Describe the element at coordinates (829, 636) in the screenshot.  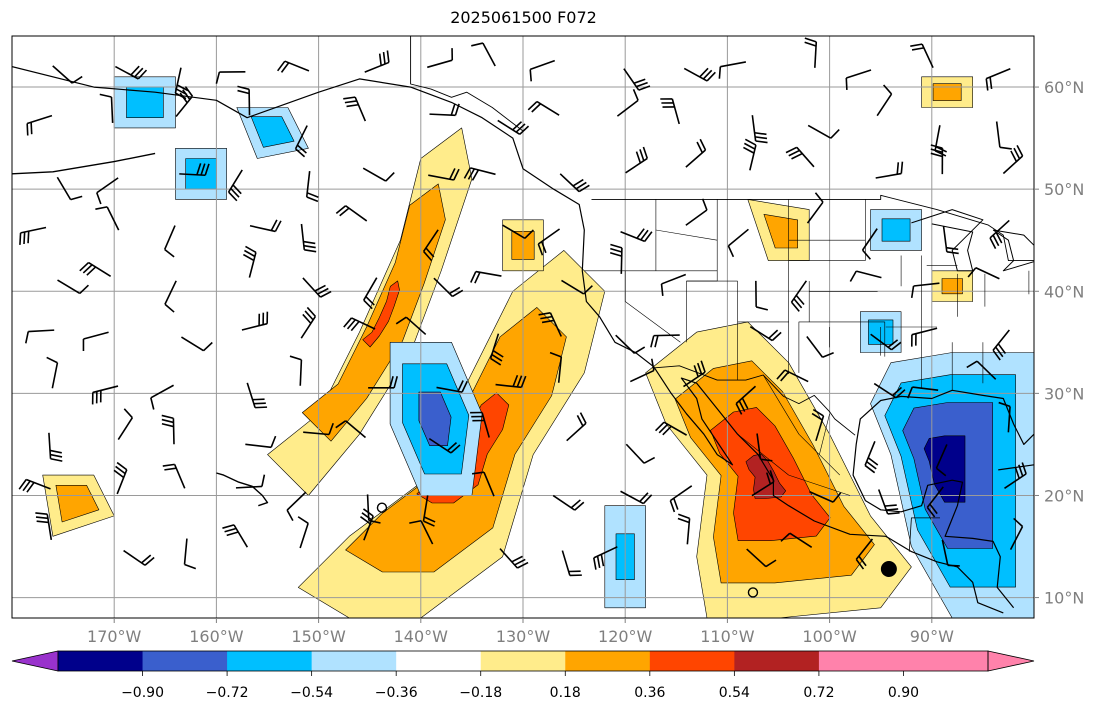
I see `lon-tick-label: 100°W` at that location.